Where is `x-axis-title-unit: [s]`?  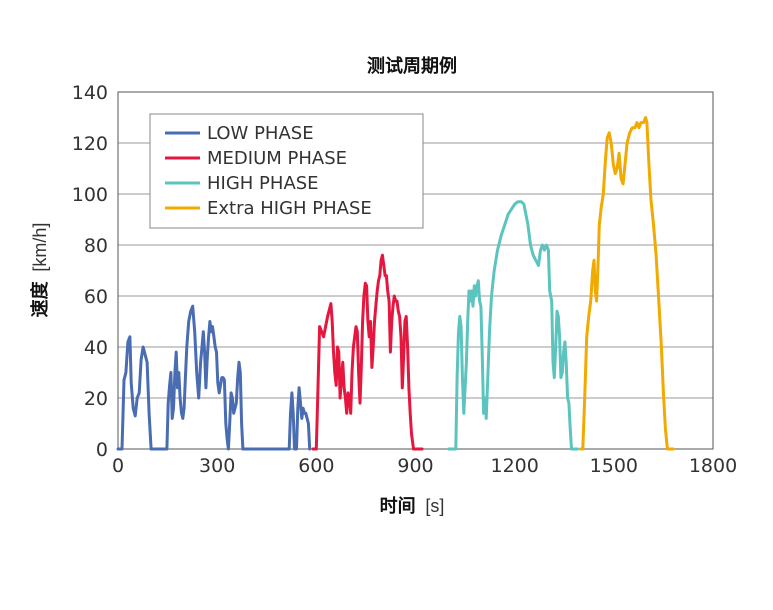
x-axis-title-unit: [s] is located at coordinates (434, 506).